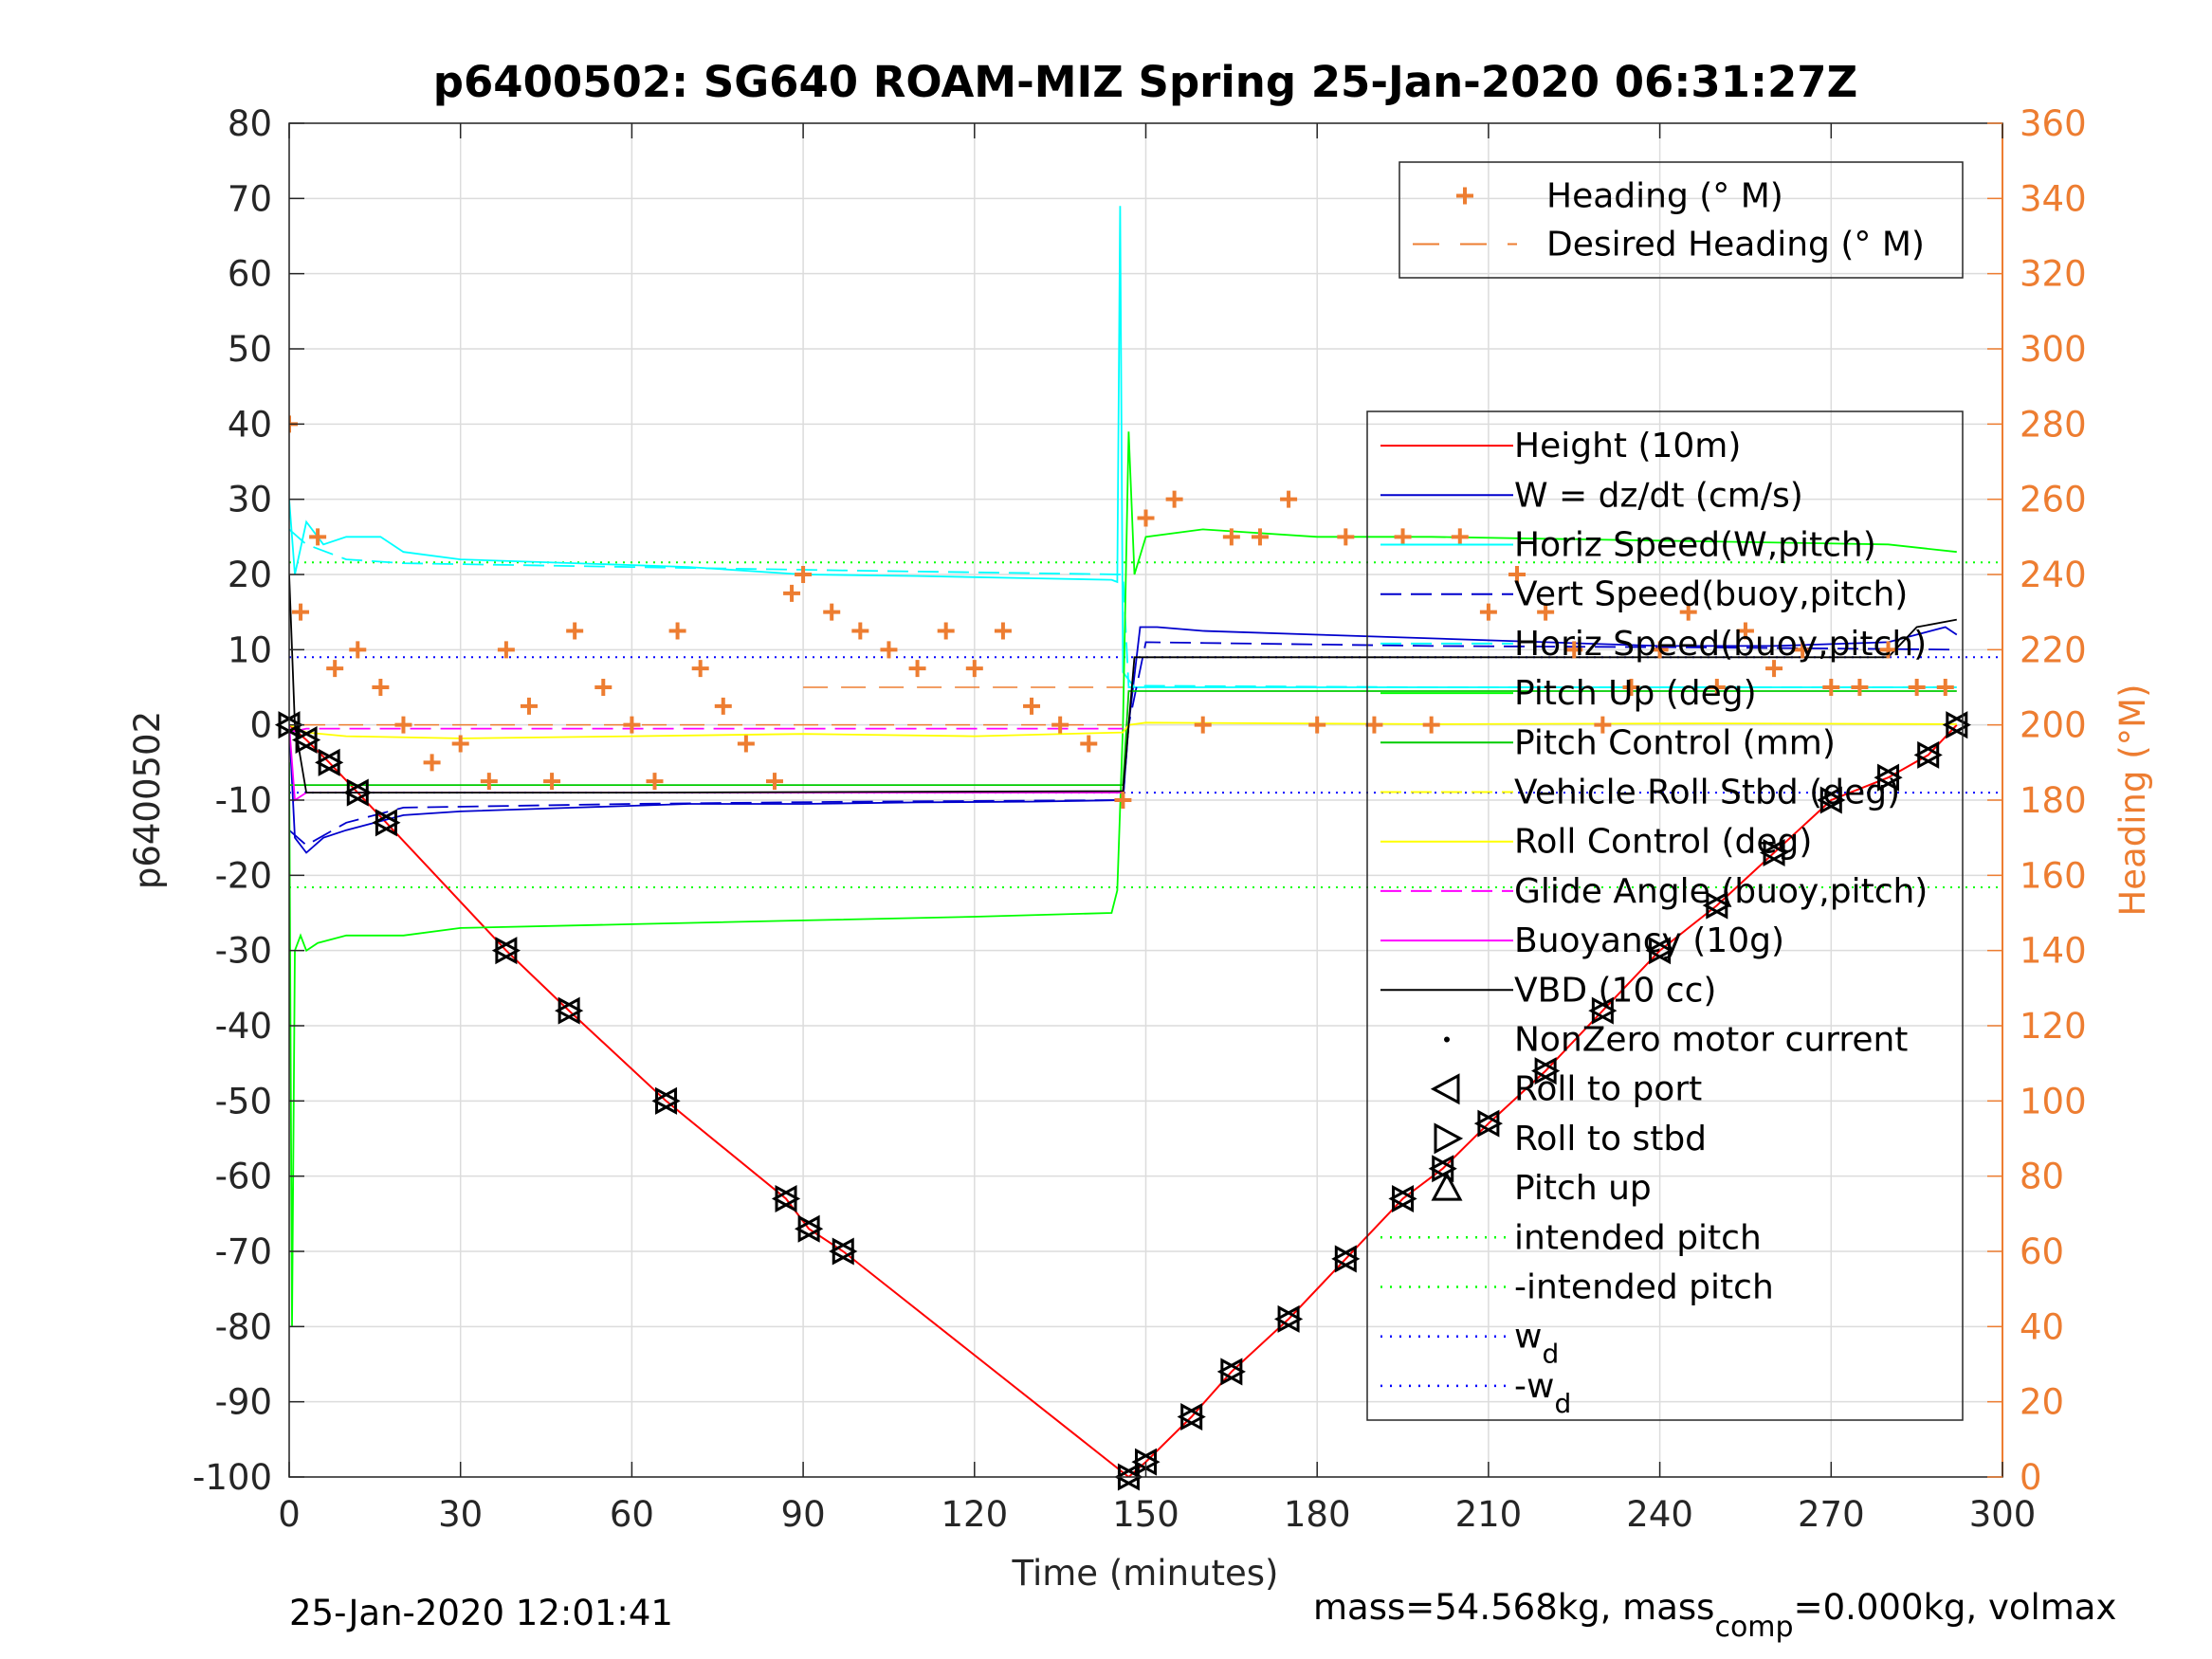 This screenshot has height=1659, width=2212. Describe the element at coordinates (243, 1177) in the screenshot. I see `y-tick-label: -60` at that location.